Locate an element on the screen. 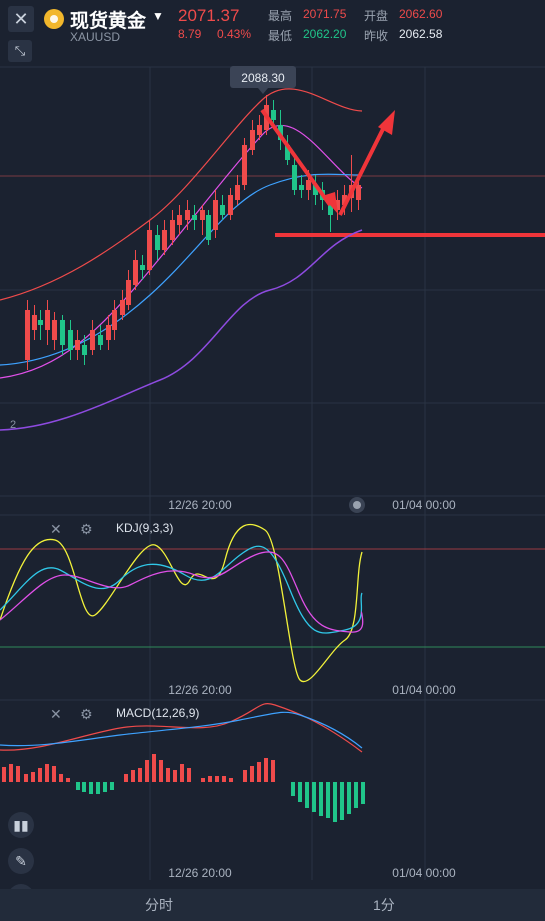  main-xlabel-1: 12/26 20:00 is located at coordinates (200, 505).